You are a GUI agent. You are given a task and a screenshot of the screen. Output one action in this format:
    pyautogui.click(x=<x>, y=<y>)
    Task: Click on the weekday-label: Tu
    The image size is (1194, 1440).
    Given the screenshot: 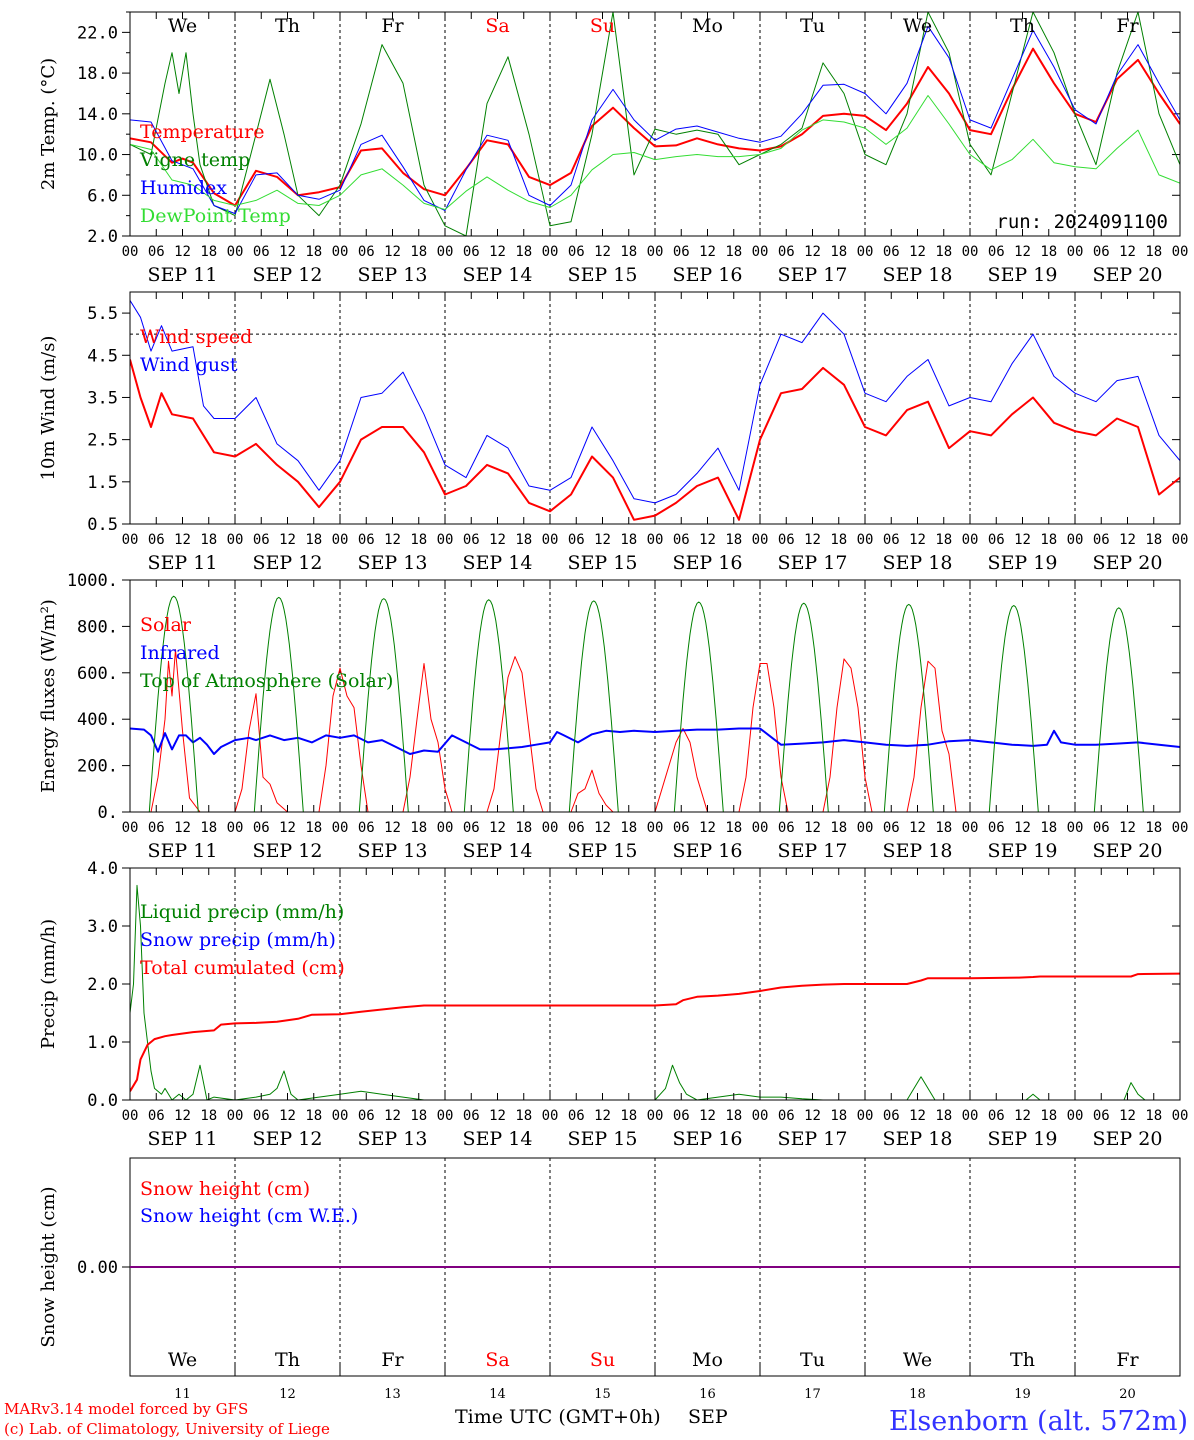 What is the action you would take?
    pyautogui.click(x=812, y=26)
    